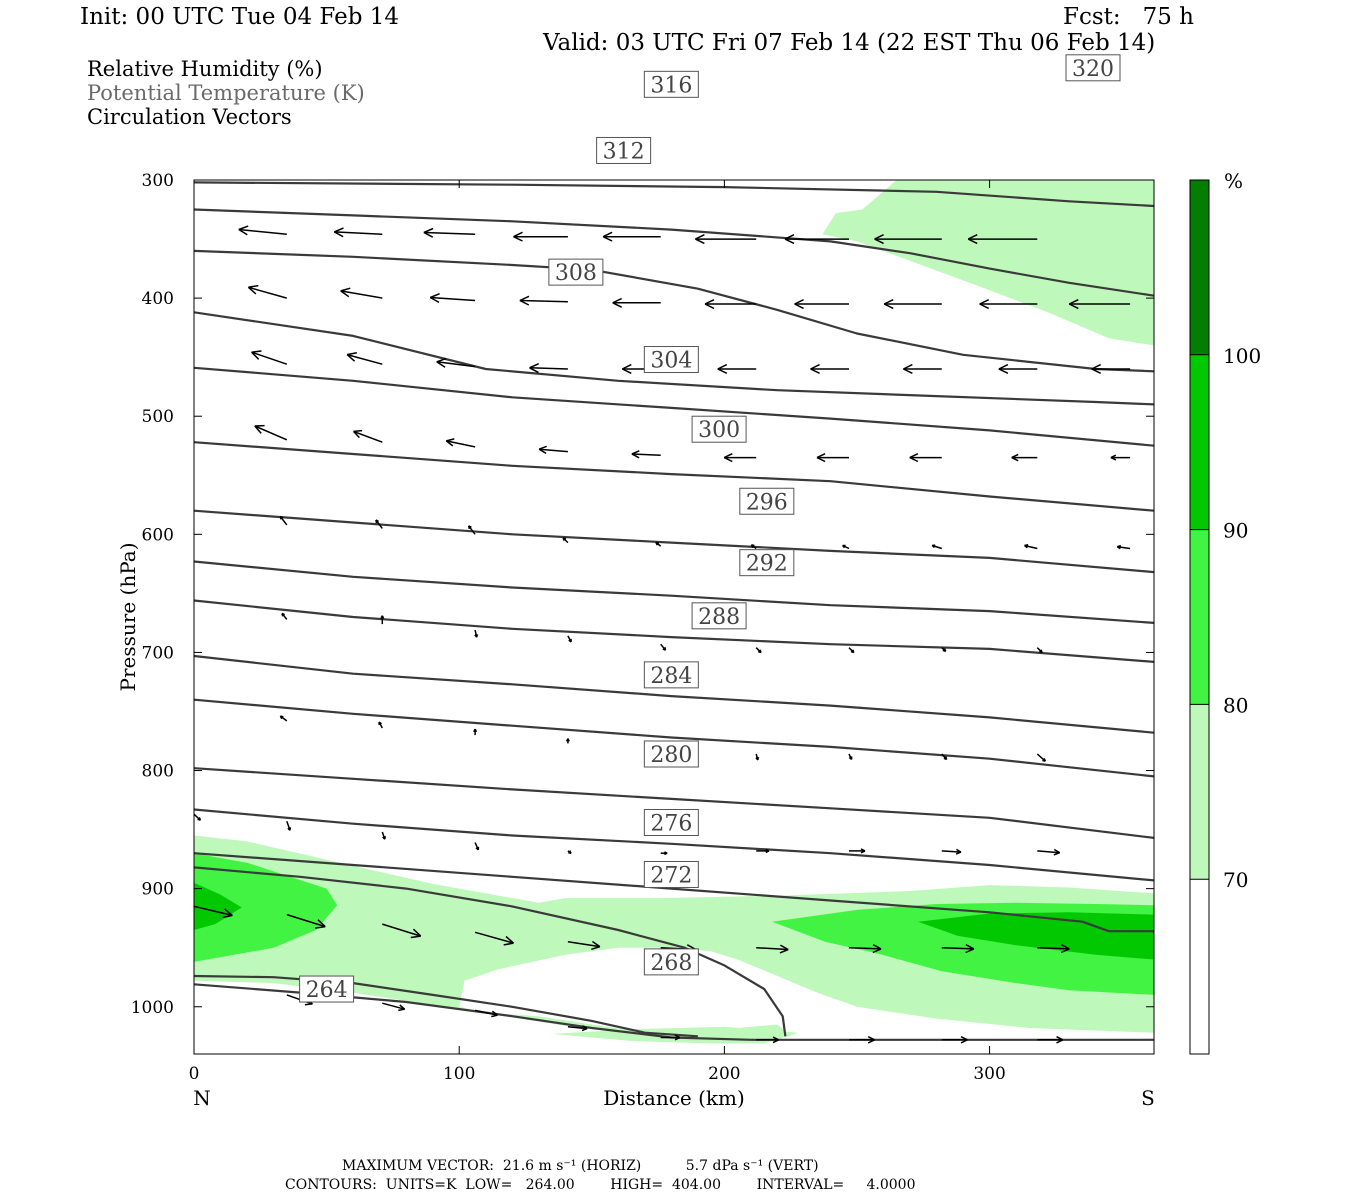 The image size is (1350, 1200). Describe the element at coordinates (1199, 792) in the screenshot. I see `colorbar-swatch` at that location.